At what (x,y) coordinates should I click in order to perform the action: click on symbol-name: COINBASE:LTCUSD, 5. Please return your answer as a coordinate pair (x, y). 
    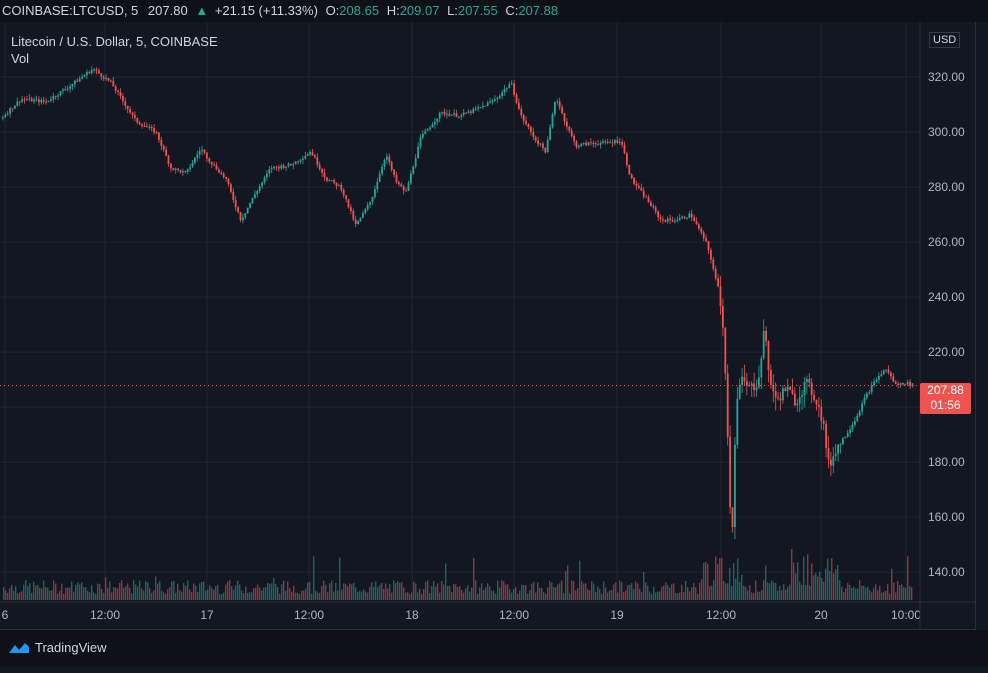
    Looking at the image, I should click on (70, 10).